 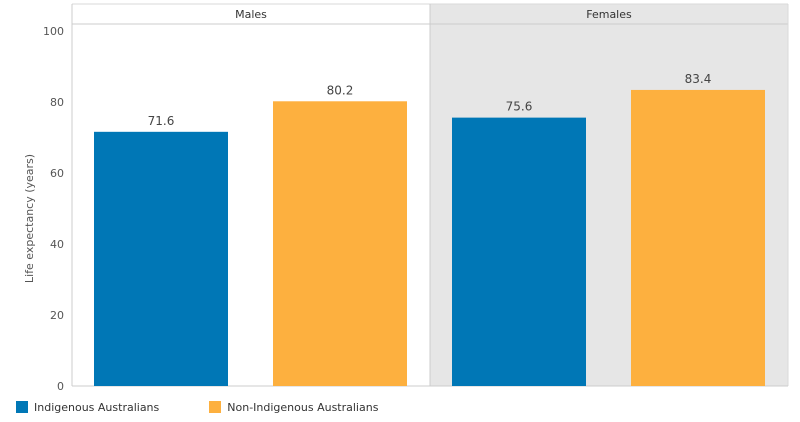 I want to click on legend-swatch-non-indigenous, so click(x=215, y=407).